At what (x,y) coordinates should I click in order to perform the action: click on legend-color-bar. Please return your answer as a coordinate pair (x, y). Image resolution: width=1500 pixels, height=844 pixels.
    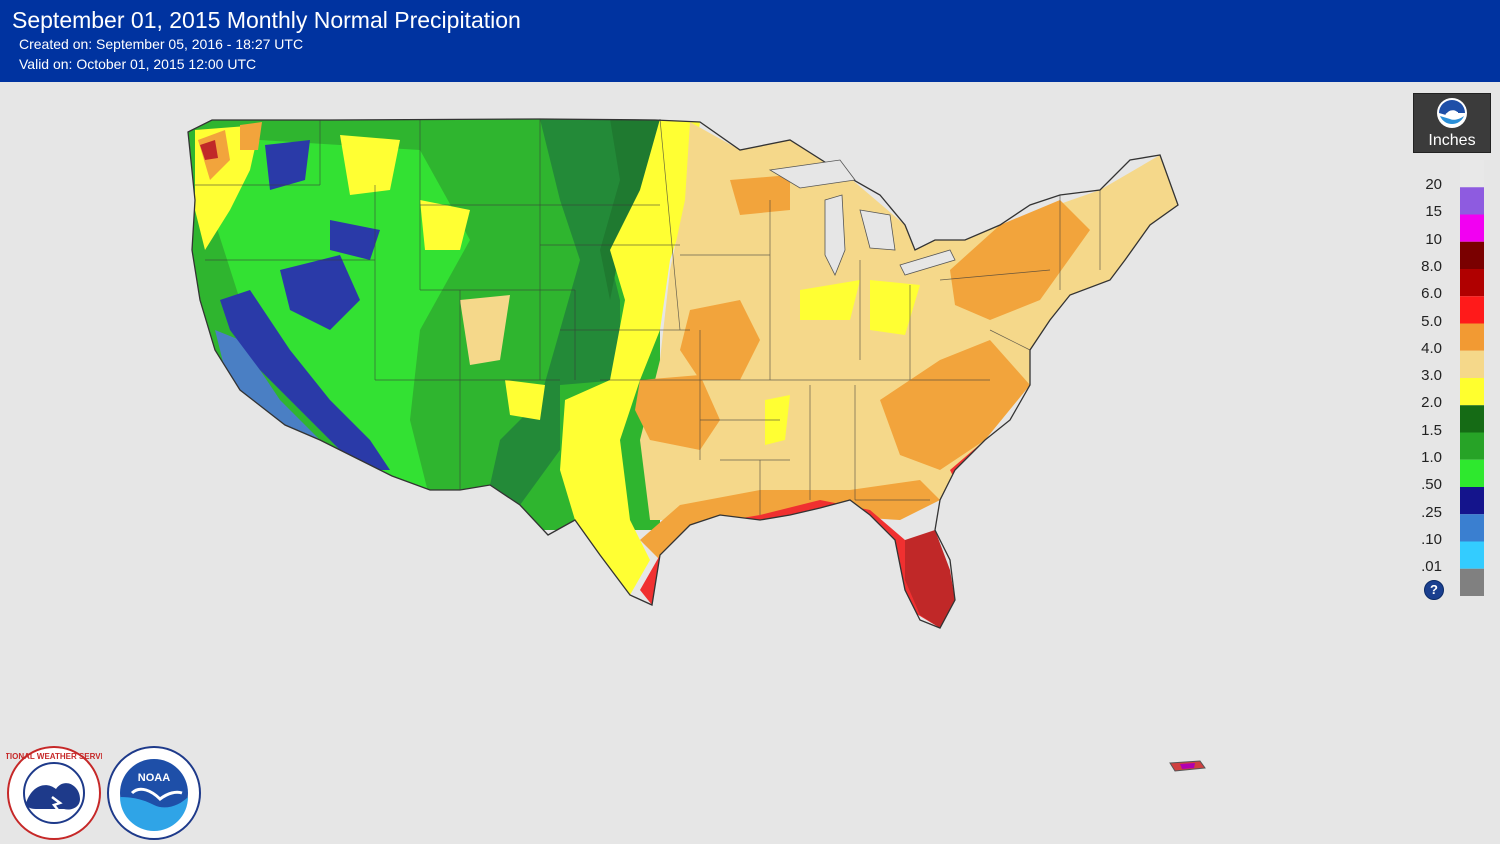
    Looking at the image, I should click on (1472, 378).